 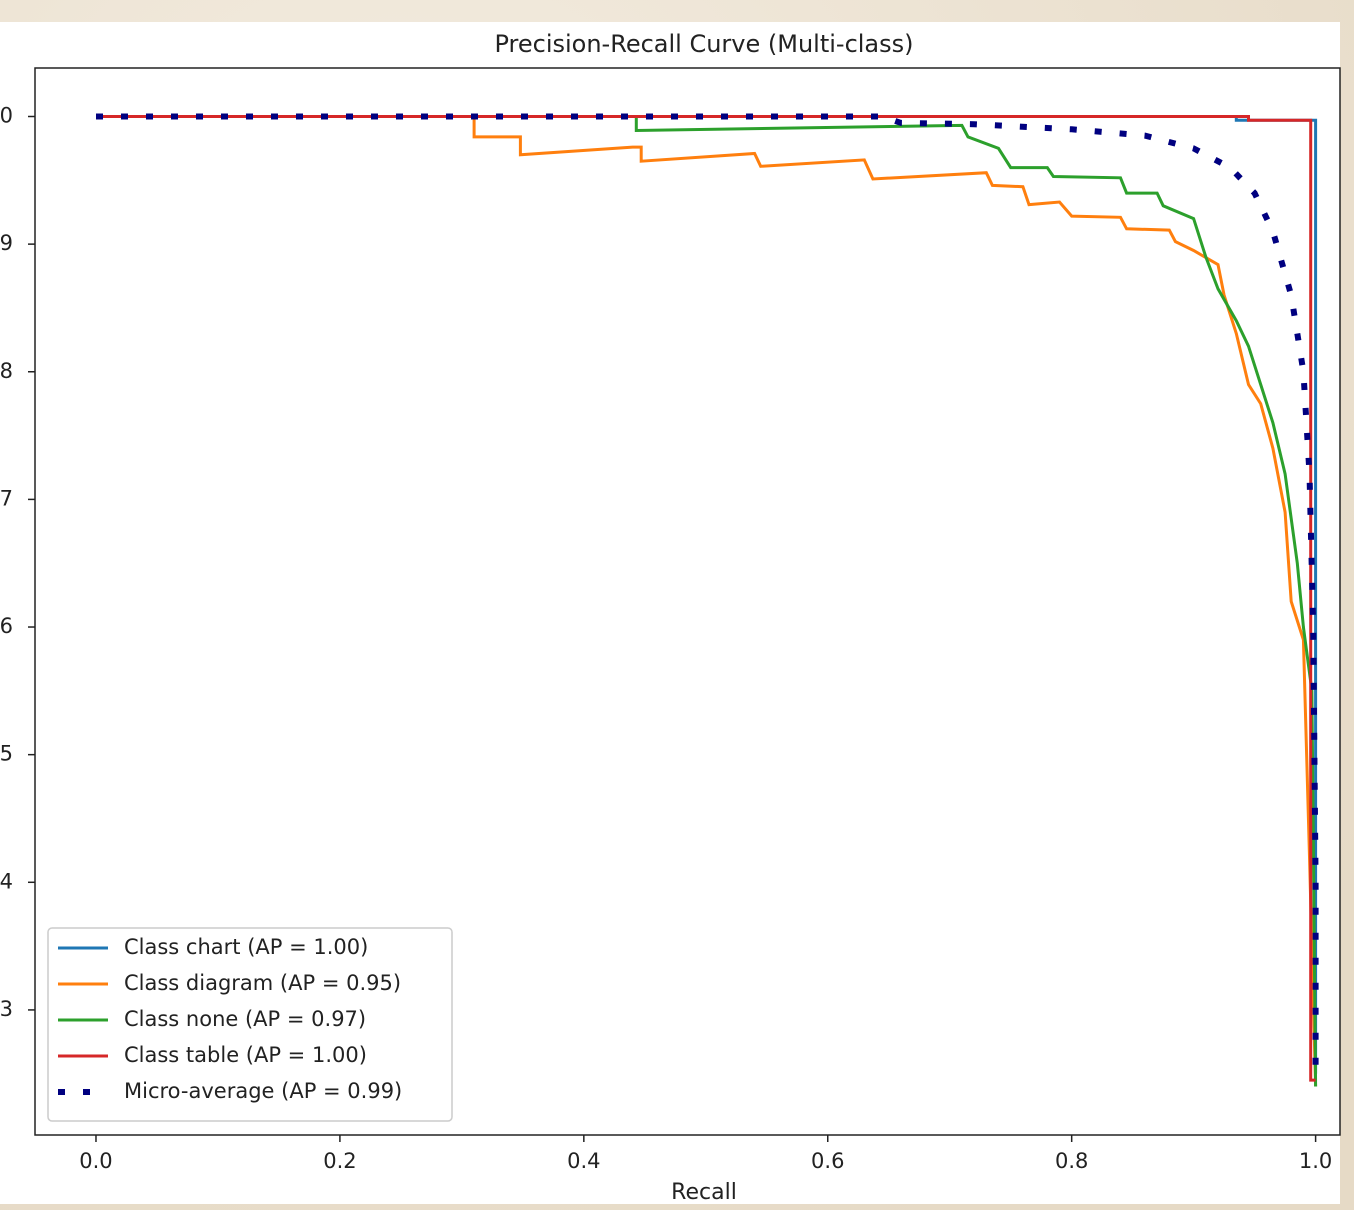 What do you see at coordinates (6, 243) in the screenshot?
I see `y-tick-label: 0.9` at bounding box center [6, 243].